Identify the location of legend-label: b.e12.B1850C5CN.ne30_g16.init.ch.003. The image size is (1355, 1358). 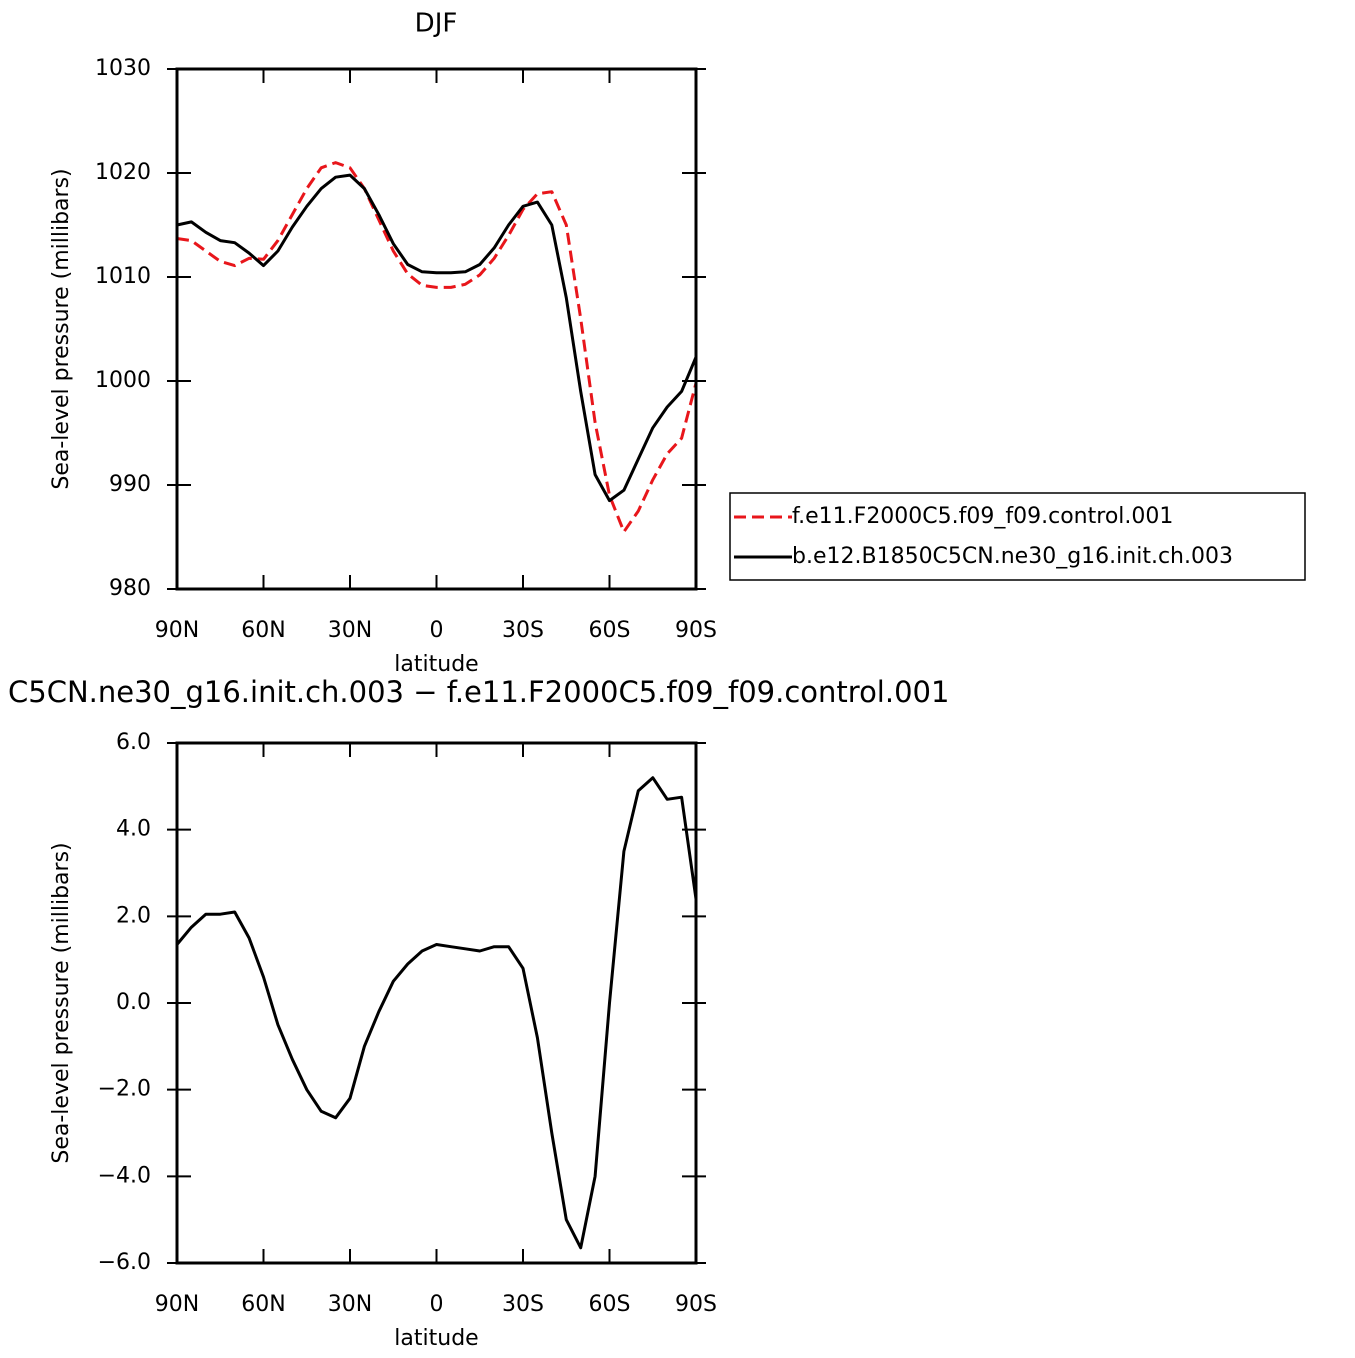
(1012, 556).